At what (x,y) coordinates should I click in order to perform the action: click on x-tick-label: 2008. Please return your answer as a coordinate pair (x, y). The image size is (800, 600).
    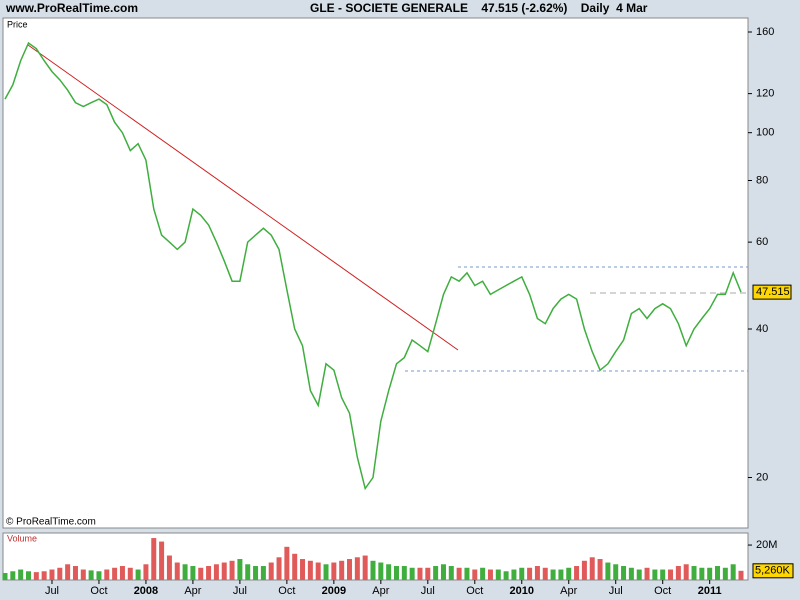
    Looking at the image, I should click on (146, 591).